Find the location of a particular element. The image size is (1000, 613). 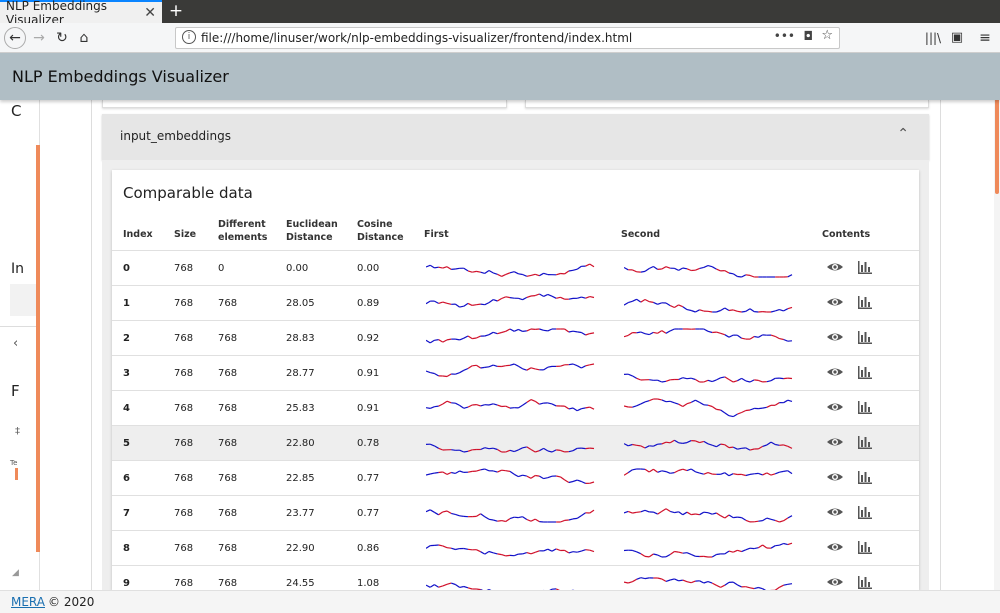

home-icon: ⌂ is located at coordinates (84, 38).